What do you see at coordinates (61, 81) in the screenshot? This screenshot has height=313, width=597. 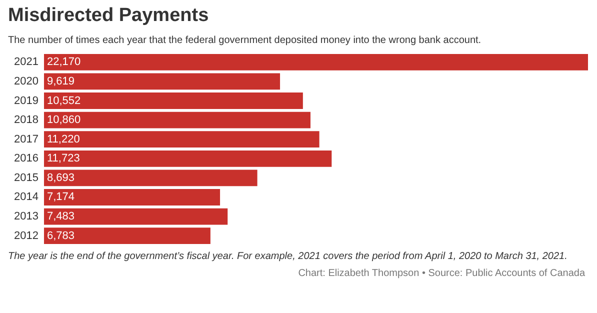 I see `data-label: 9,619` at bounding box center [61, 81].